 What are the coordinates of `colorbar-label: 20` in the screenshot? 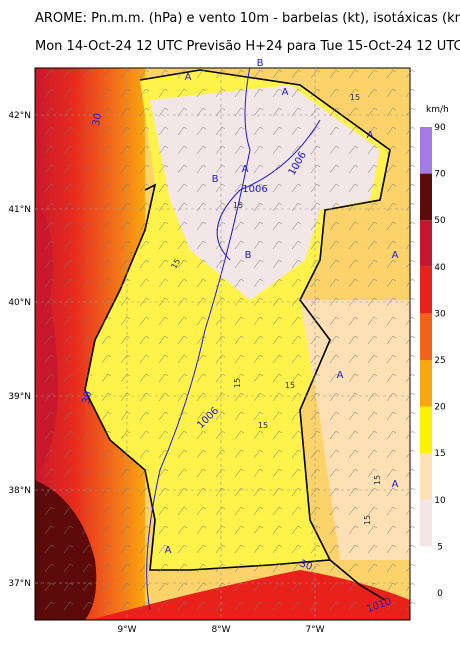 It's located at (440, 408).